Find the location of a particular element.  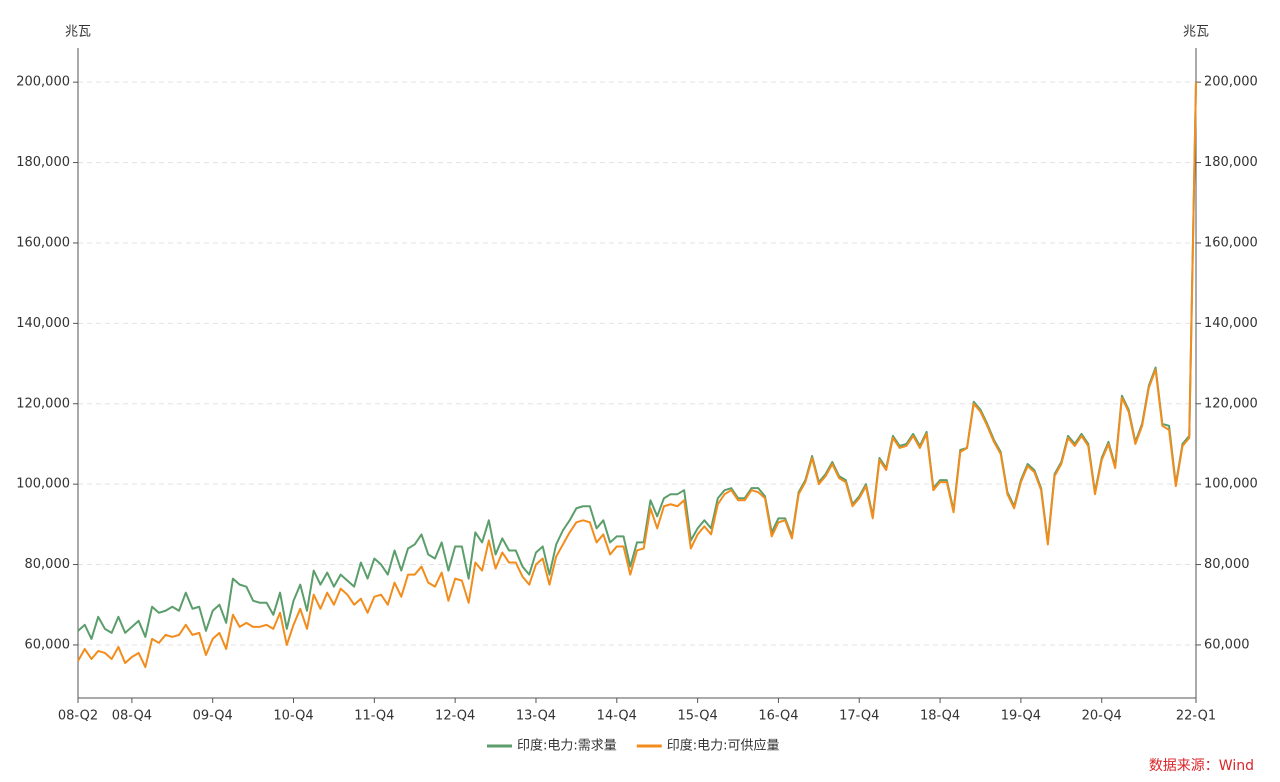

x-tick-label: 12-Q4 is located at coordinates (455, 716).